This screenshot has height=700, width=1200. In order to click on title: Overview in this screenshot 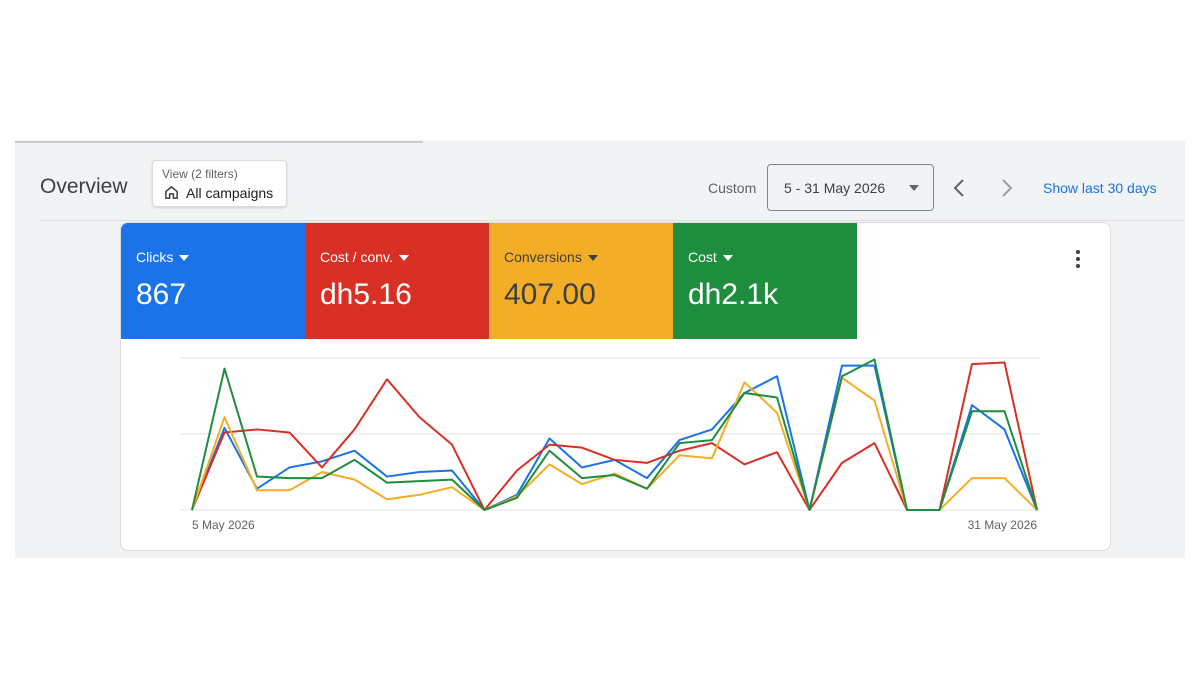, I will do `click(84, 186)`.